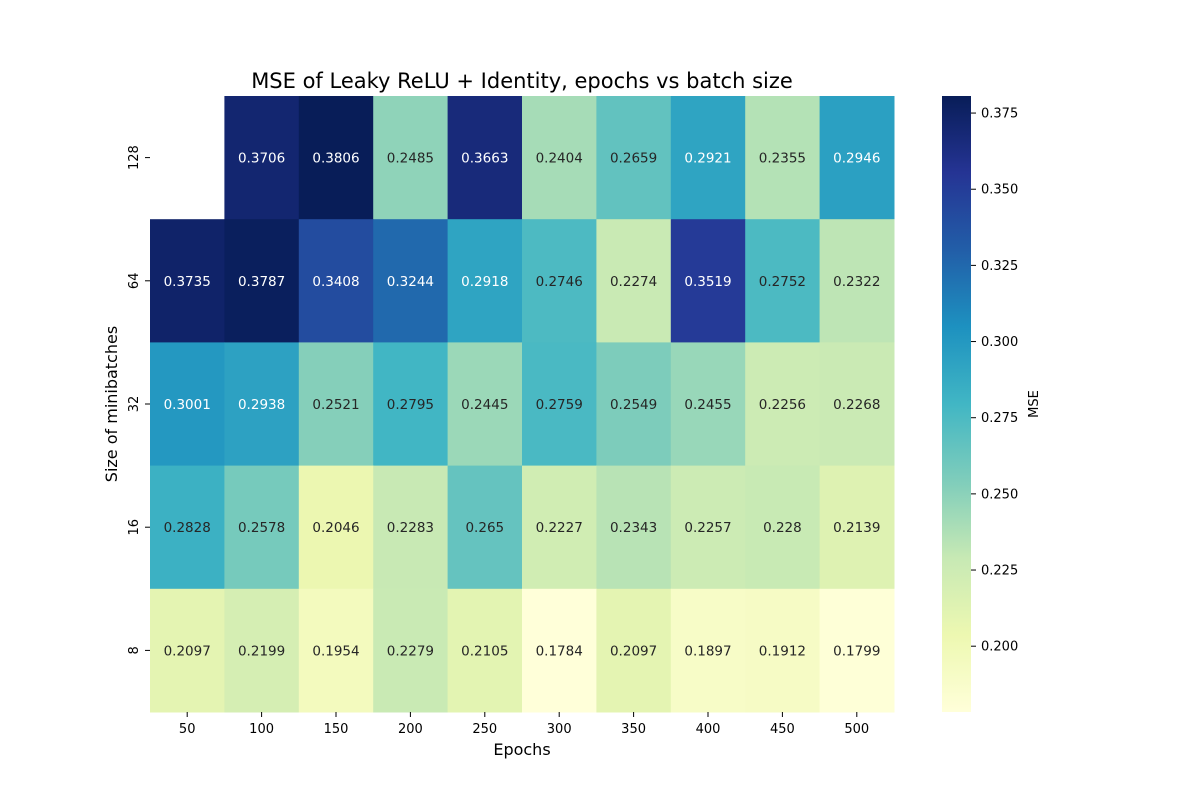  Describe the element at coordinates (707, 651) in the screenshot. I see `cell-annotation: 0.1897` at that location.